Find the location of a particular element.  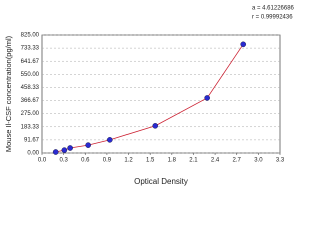

y-tick-label: 275.00 is located at coordinates (30, 114).